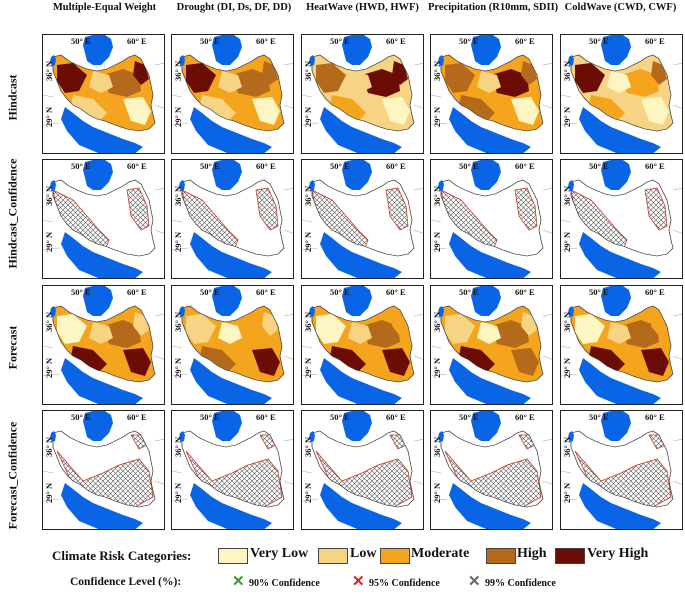 Image resolution: width=685 pixels, height=594 pixels. I want to click on map-panel-forecast-confidence-1: 50° E 60° E 36° N 29° N, so click(103, 470).